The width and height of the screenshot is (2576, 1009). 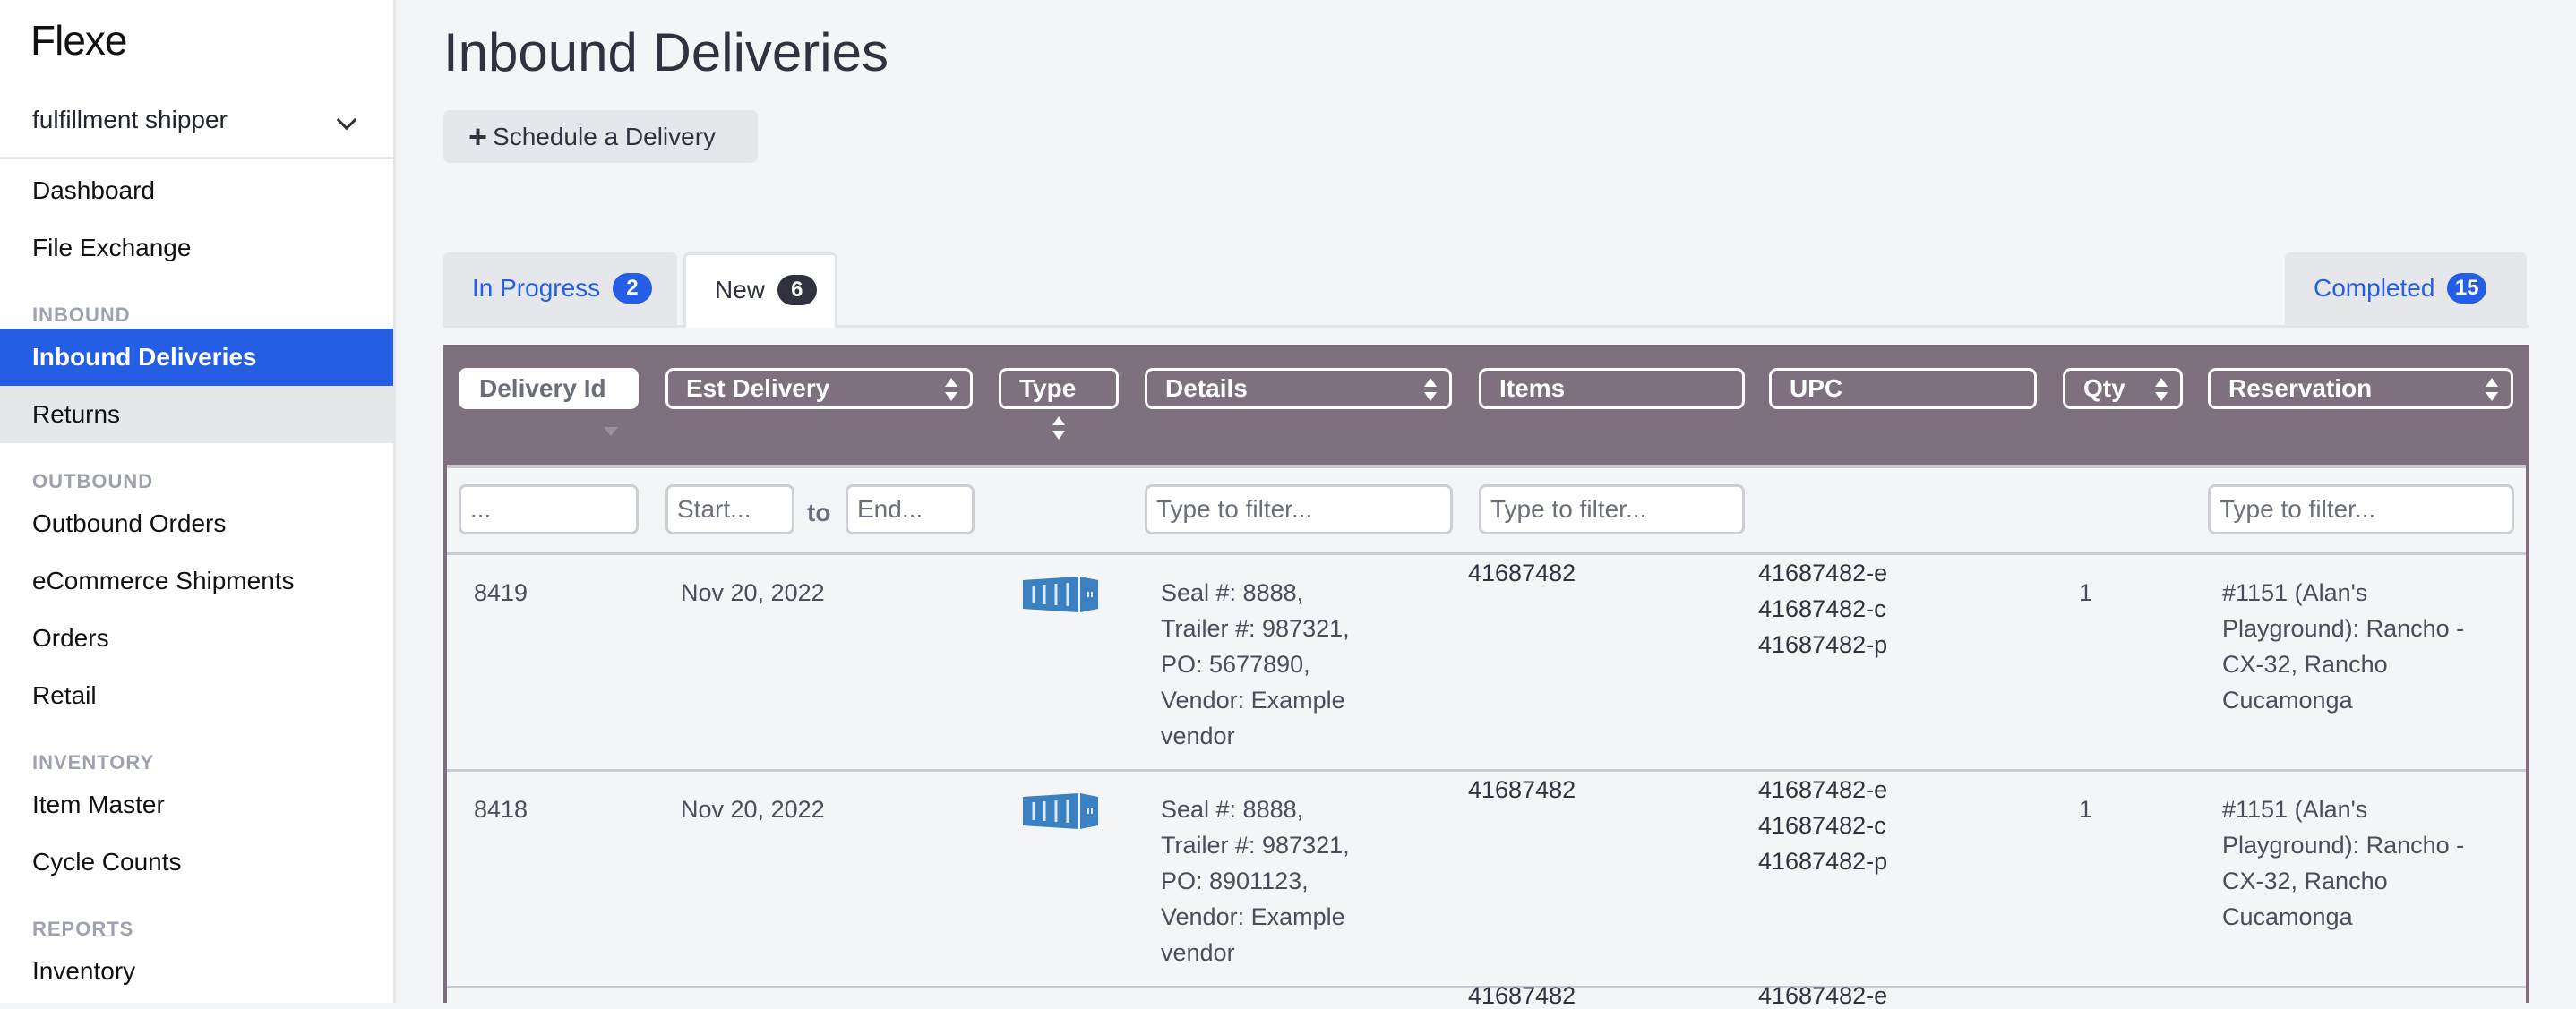 I want to click on details-cell-line: PO: 5677890,, so click(x=1235, y=664).